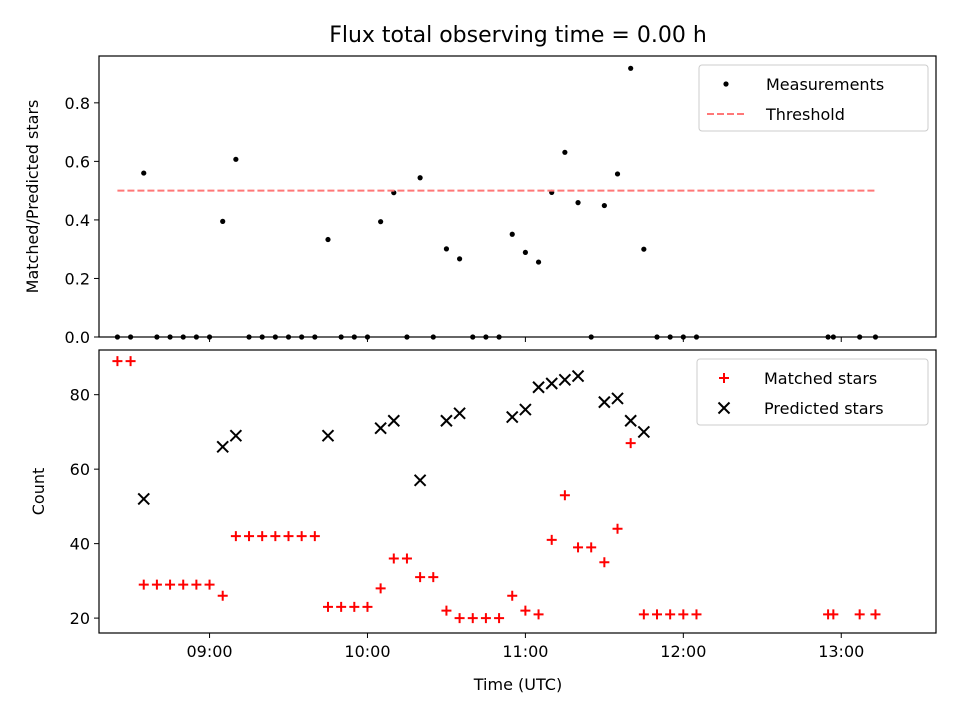  What do you see at coordinates (80, 544) in the screenshot?
I see `y-tick-label: 40` at bounding box center [80, 544].